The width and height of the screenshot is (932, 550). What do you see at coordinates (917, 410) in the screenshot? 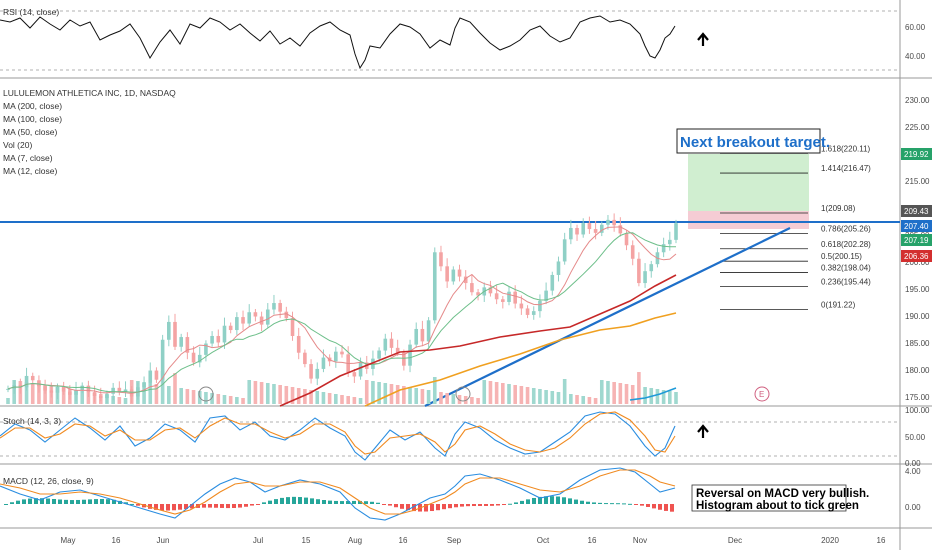
I see `stoch-tick-100: 100.00` at bounding box center [917, 410].